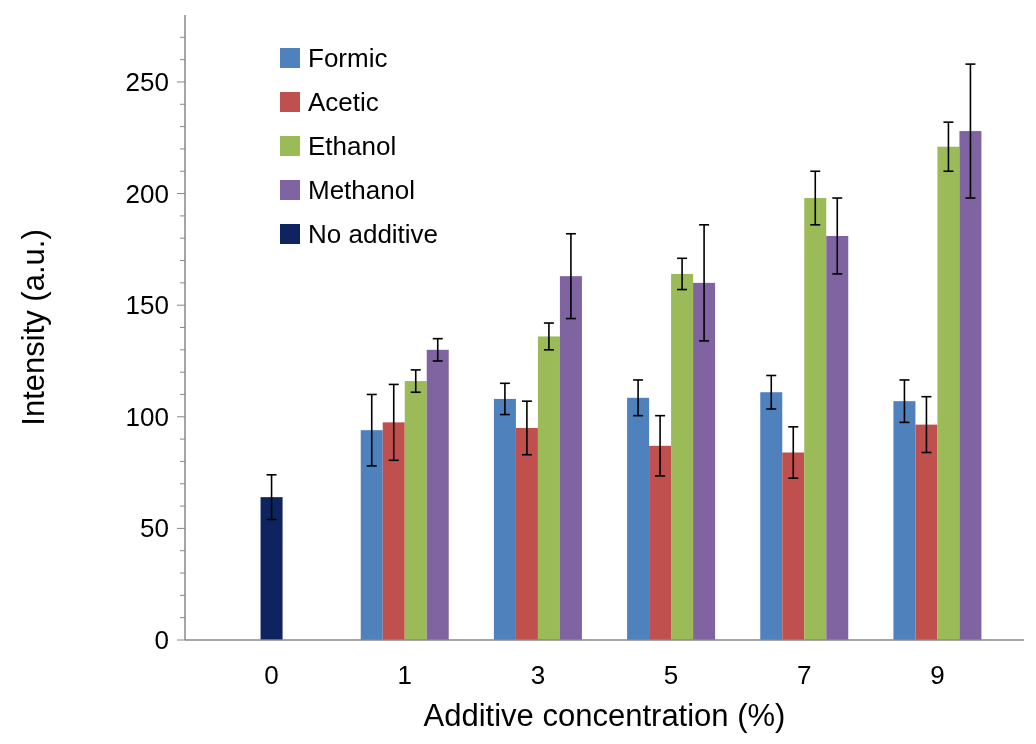  What do you see at coordinates (671, 675) in the screenshot?
I see `x-tick-label: 5` at bounding box center [671, 675].